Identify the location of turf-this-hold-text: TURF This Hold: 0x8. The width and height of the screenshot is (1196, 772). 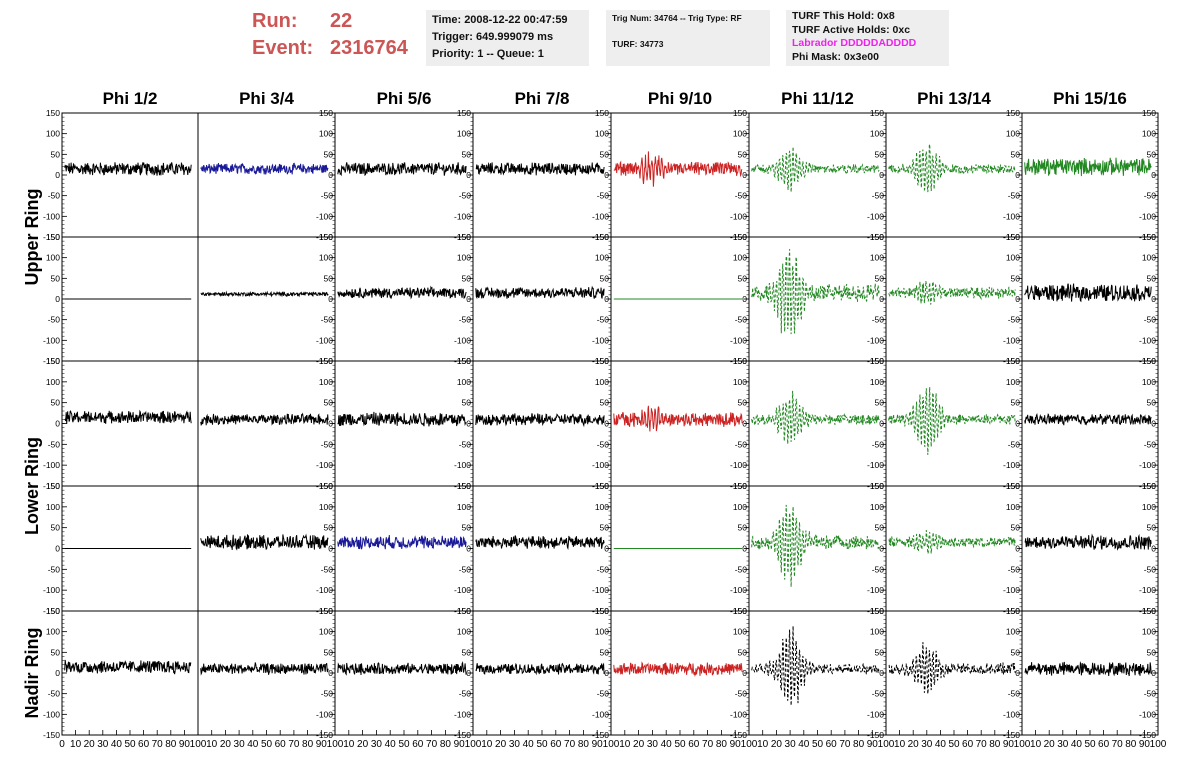
(843, 16).